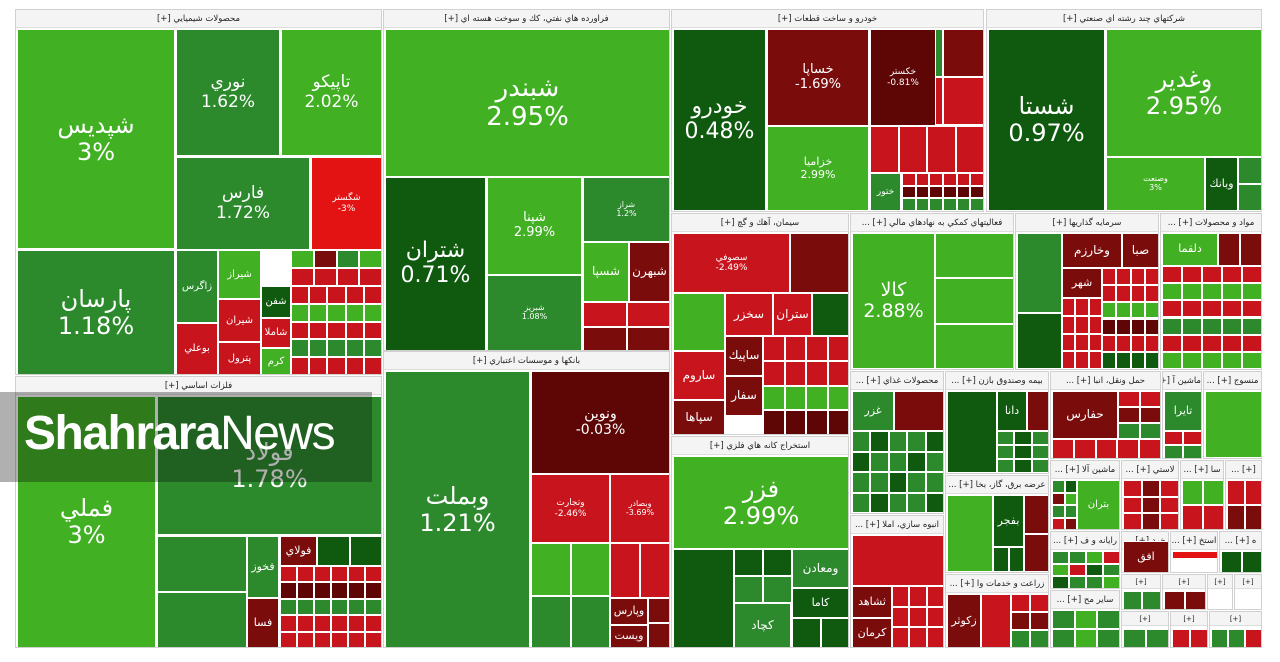 This screenshot has width=1280, height=662. I want to click on stock-tile: صبا, so click(1140, 250).